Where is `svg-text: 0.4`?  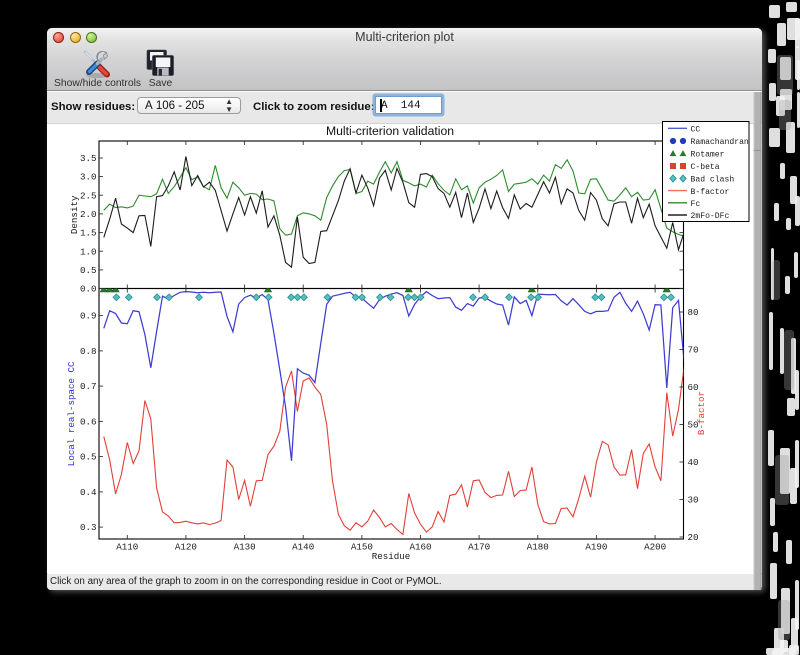
svg-text: 0.4 is located at coordinates (88, 492).